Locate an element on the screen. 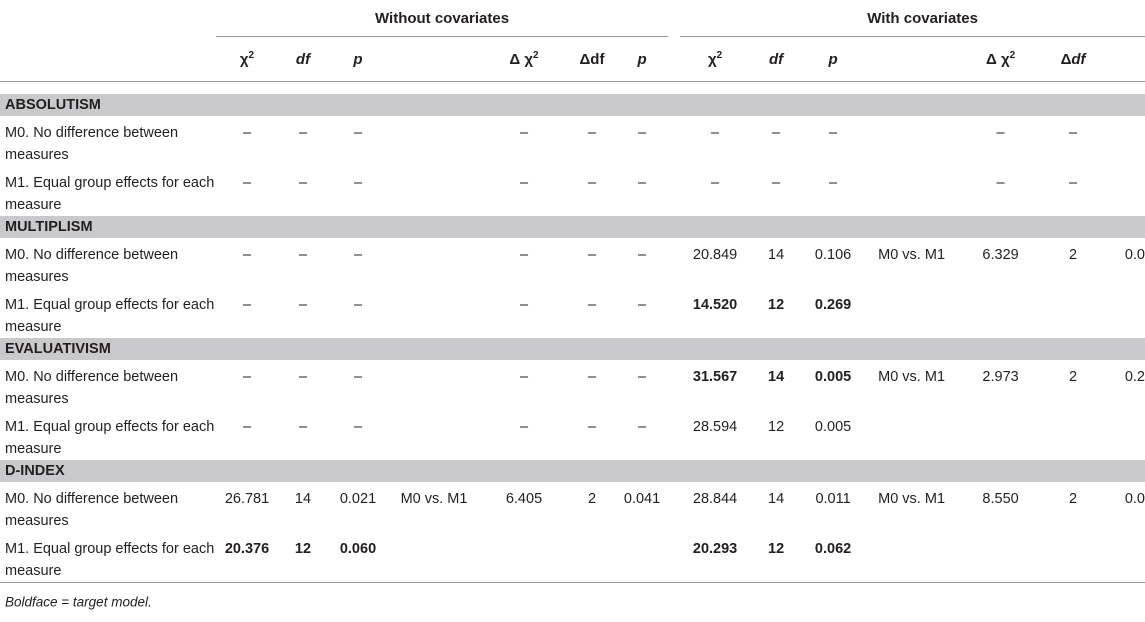 Image resolution: width=1145 pixels, height=622 pixels. table-cell: 6.405 is located at coordinates (524, 499).